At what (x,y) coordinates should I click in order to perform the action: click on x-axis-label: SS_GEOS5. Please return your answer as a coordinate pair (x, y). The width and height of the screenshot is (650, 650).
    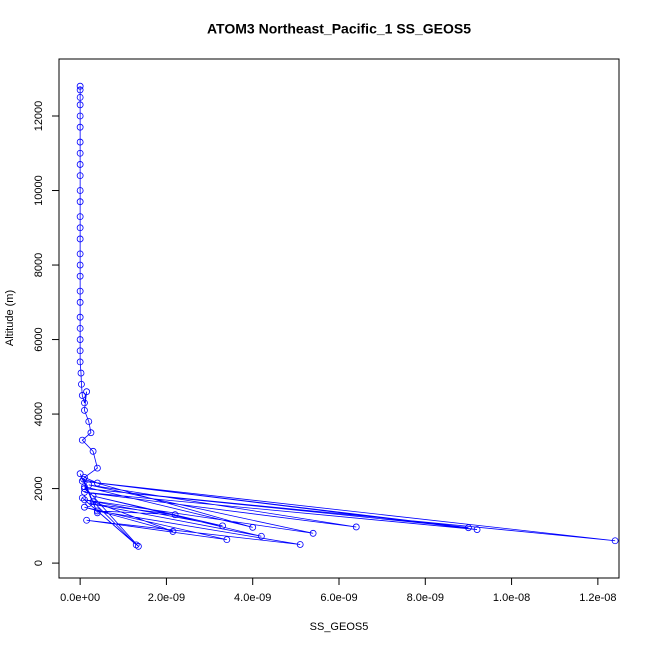
    Looking at the image, I should click on (339, 627).